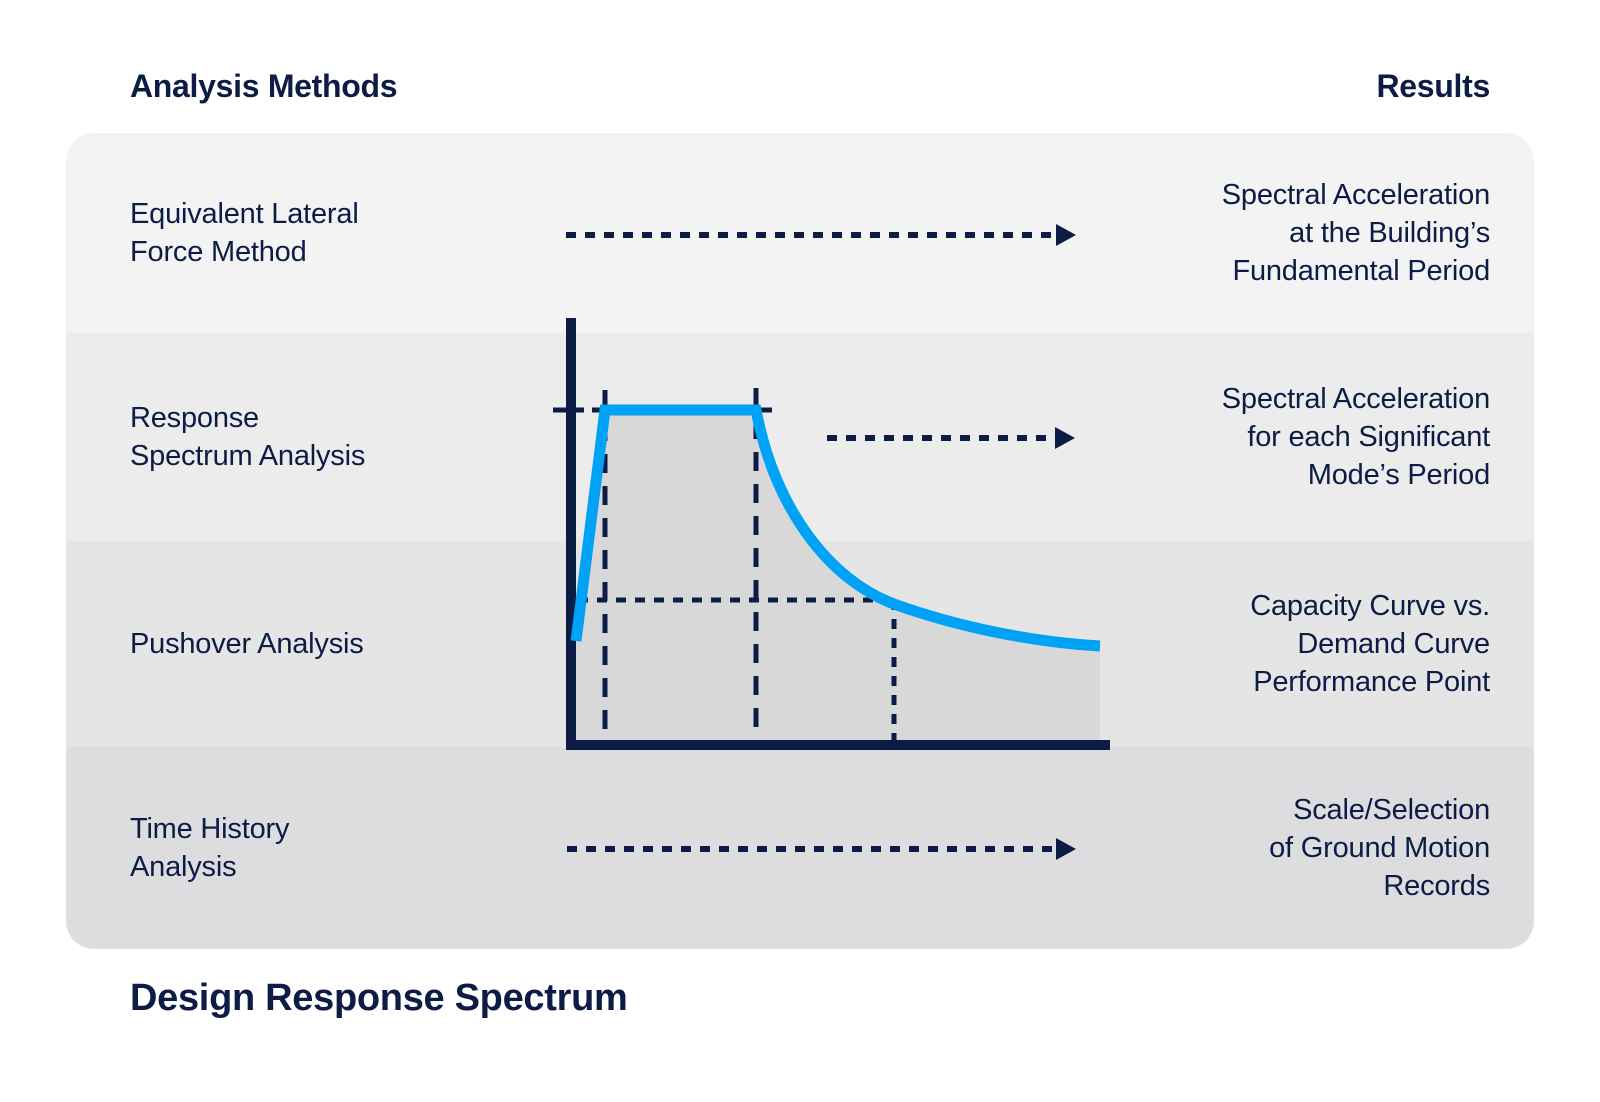 The image size is (1600, 1102). I want to click on method-label: Time History Analysis, so click(210, 848).